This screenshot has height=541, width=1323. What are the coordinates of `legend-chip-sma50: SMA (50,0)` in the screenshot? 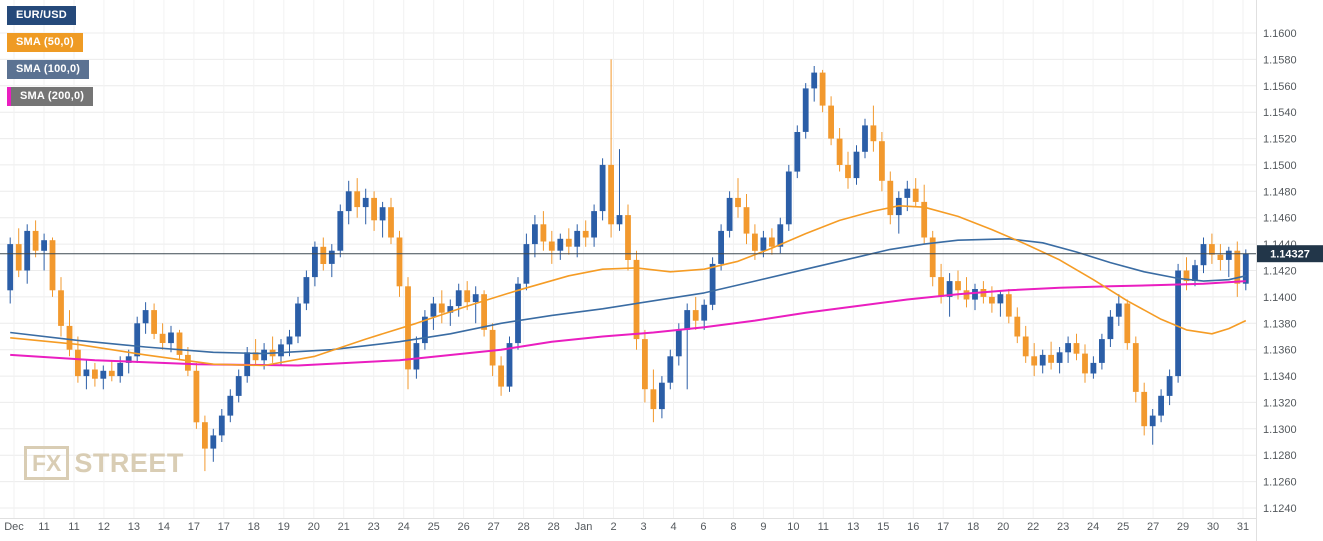 It's located at (45, 42).